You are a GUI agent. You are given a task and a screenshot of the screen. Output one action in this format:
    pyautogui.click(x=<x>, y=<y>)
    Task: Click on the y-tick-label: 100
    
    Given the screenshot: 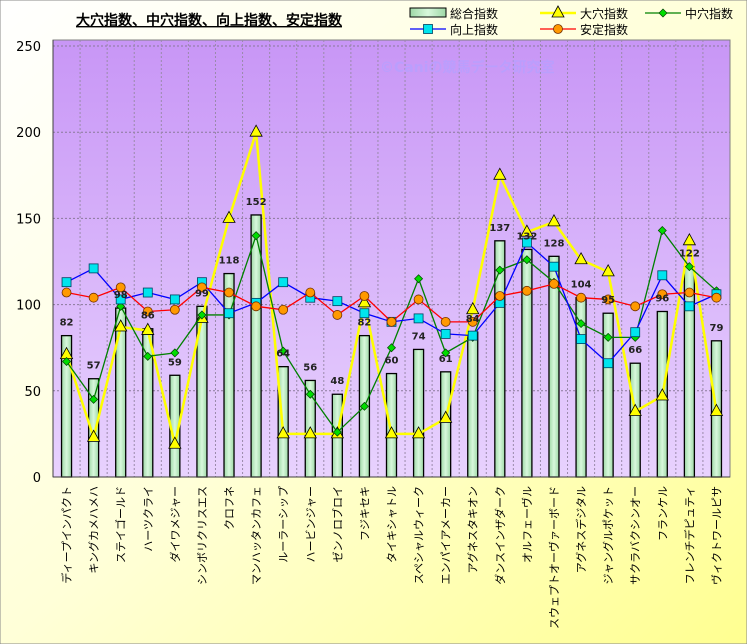 What is the action you would take?
    pyautogui.click(x=28, y=306)
    